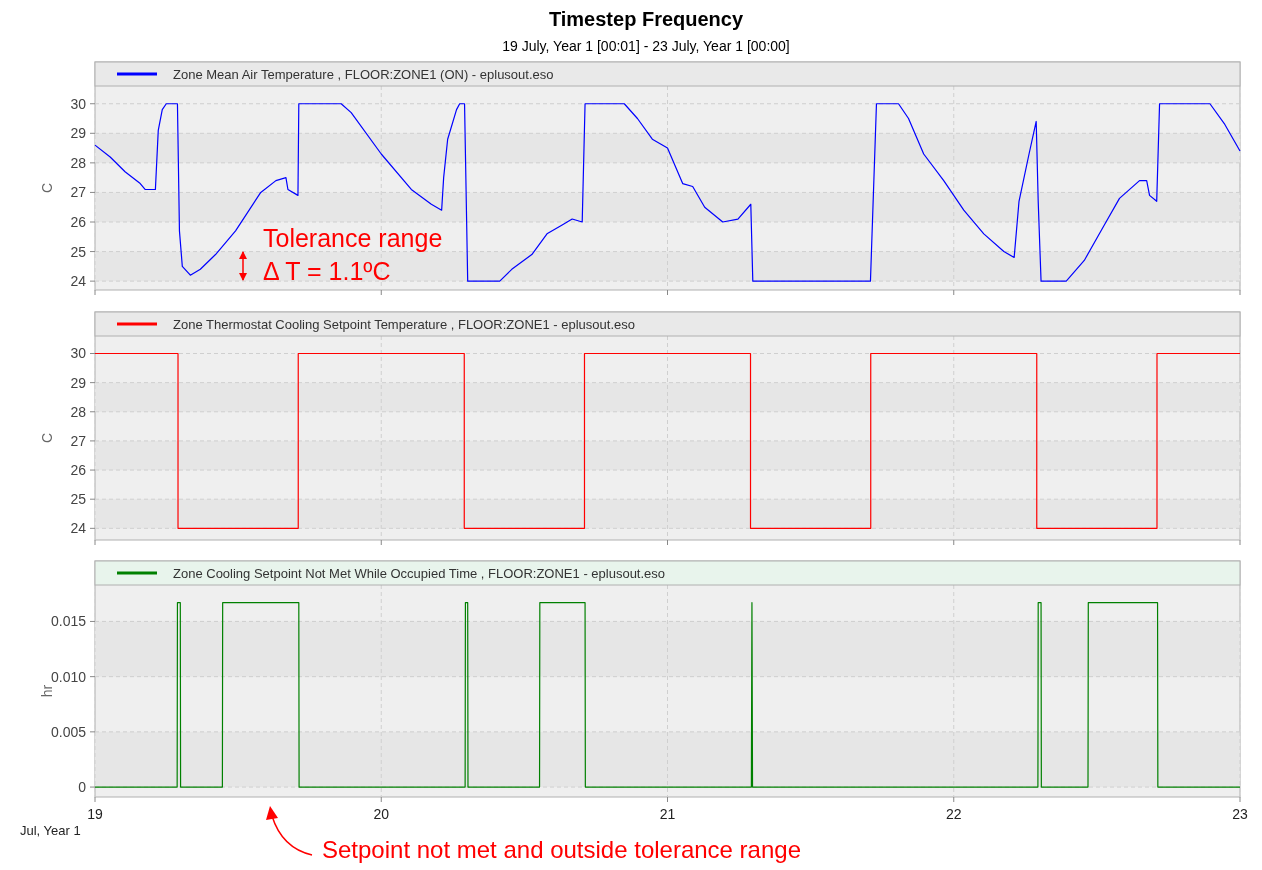  Describe the element at coordinates (82, 787) in the screenshot. I see `y-tick-label: 0` at that location.